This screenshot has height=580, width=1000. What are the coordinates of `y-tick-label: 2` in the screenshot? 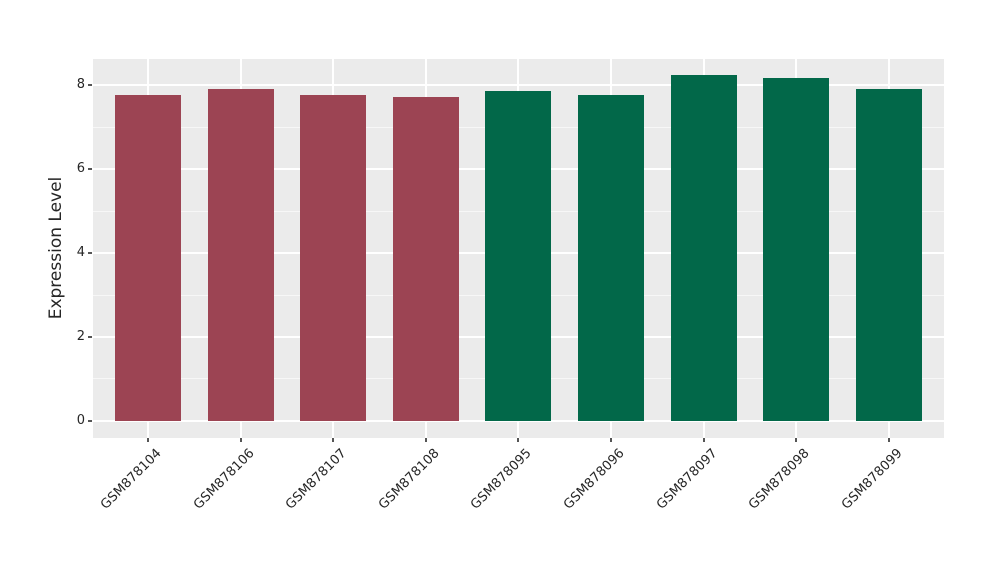 It's located at (80, 336).